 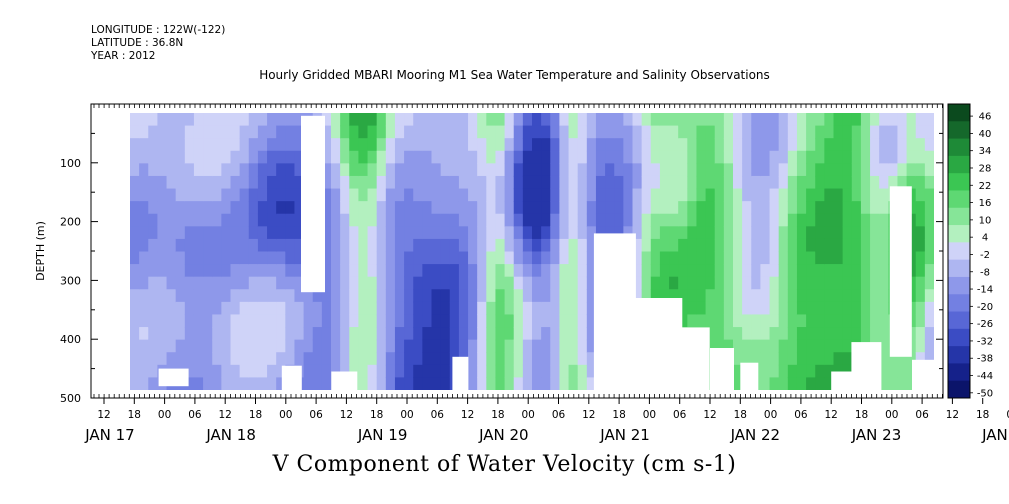 I want to click on longitude-label: LONGITUDE : 122W(-122), so click(x=158, y=30).